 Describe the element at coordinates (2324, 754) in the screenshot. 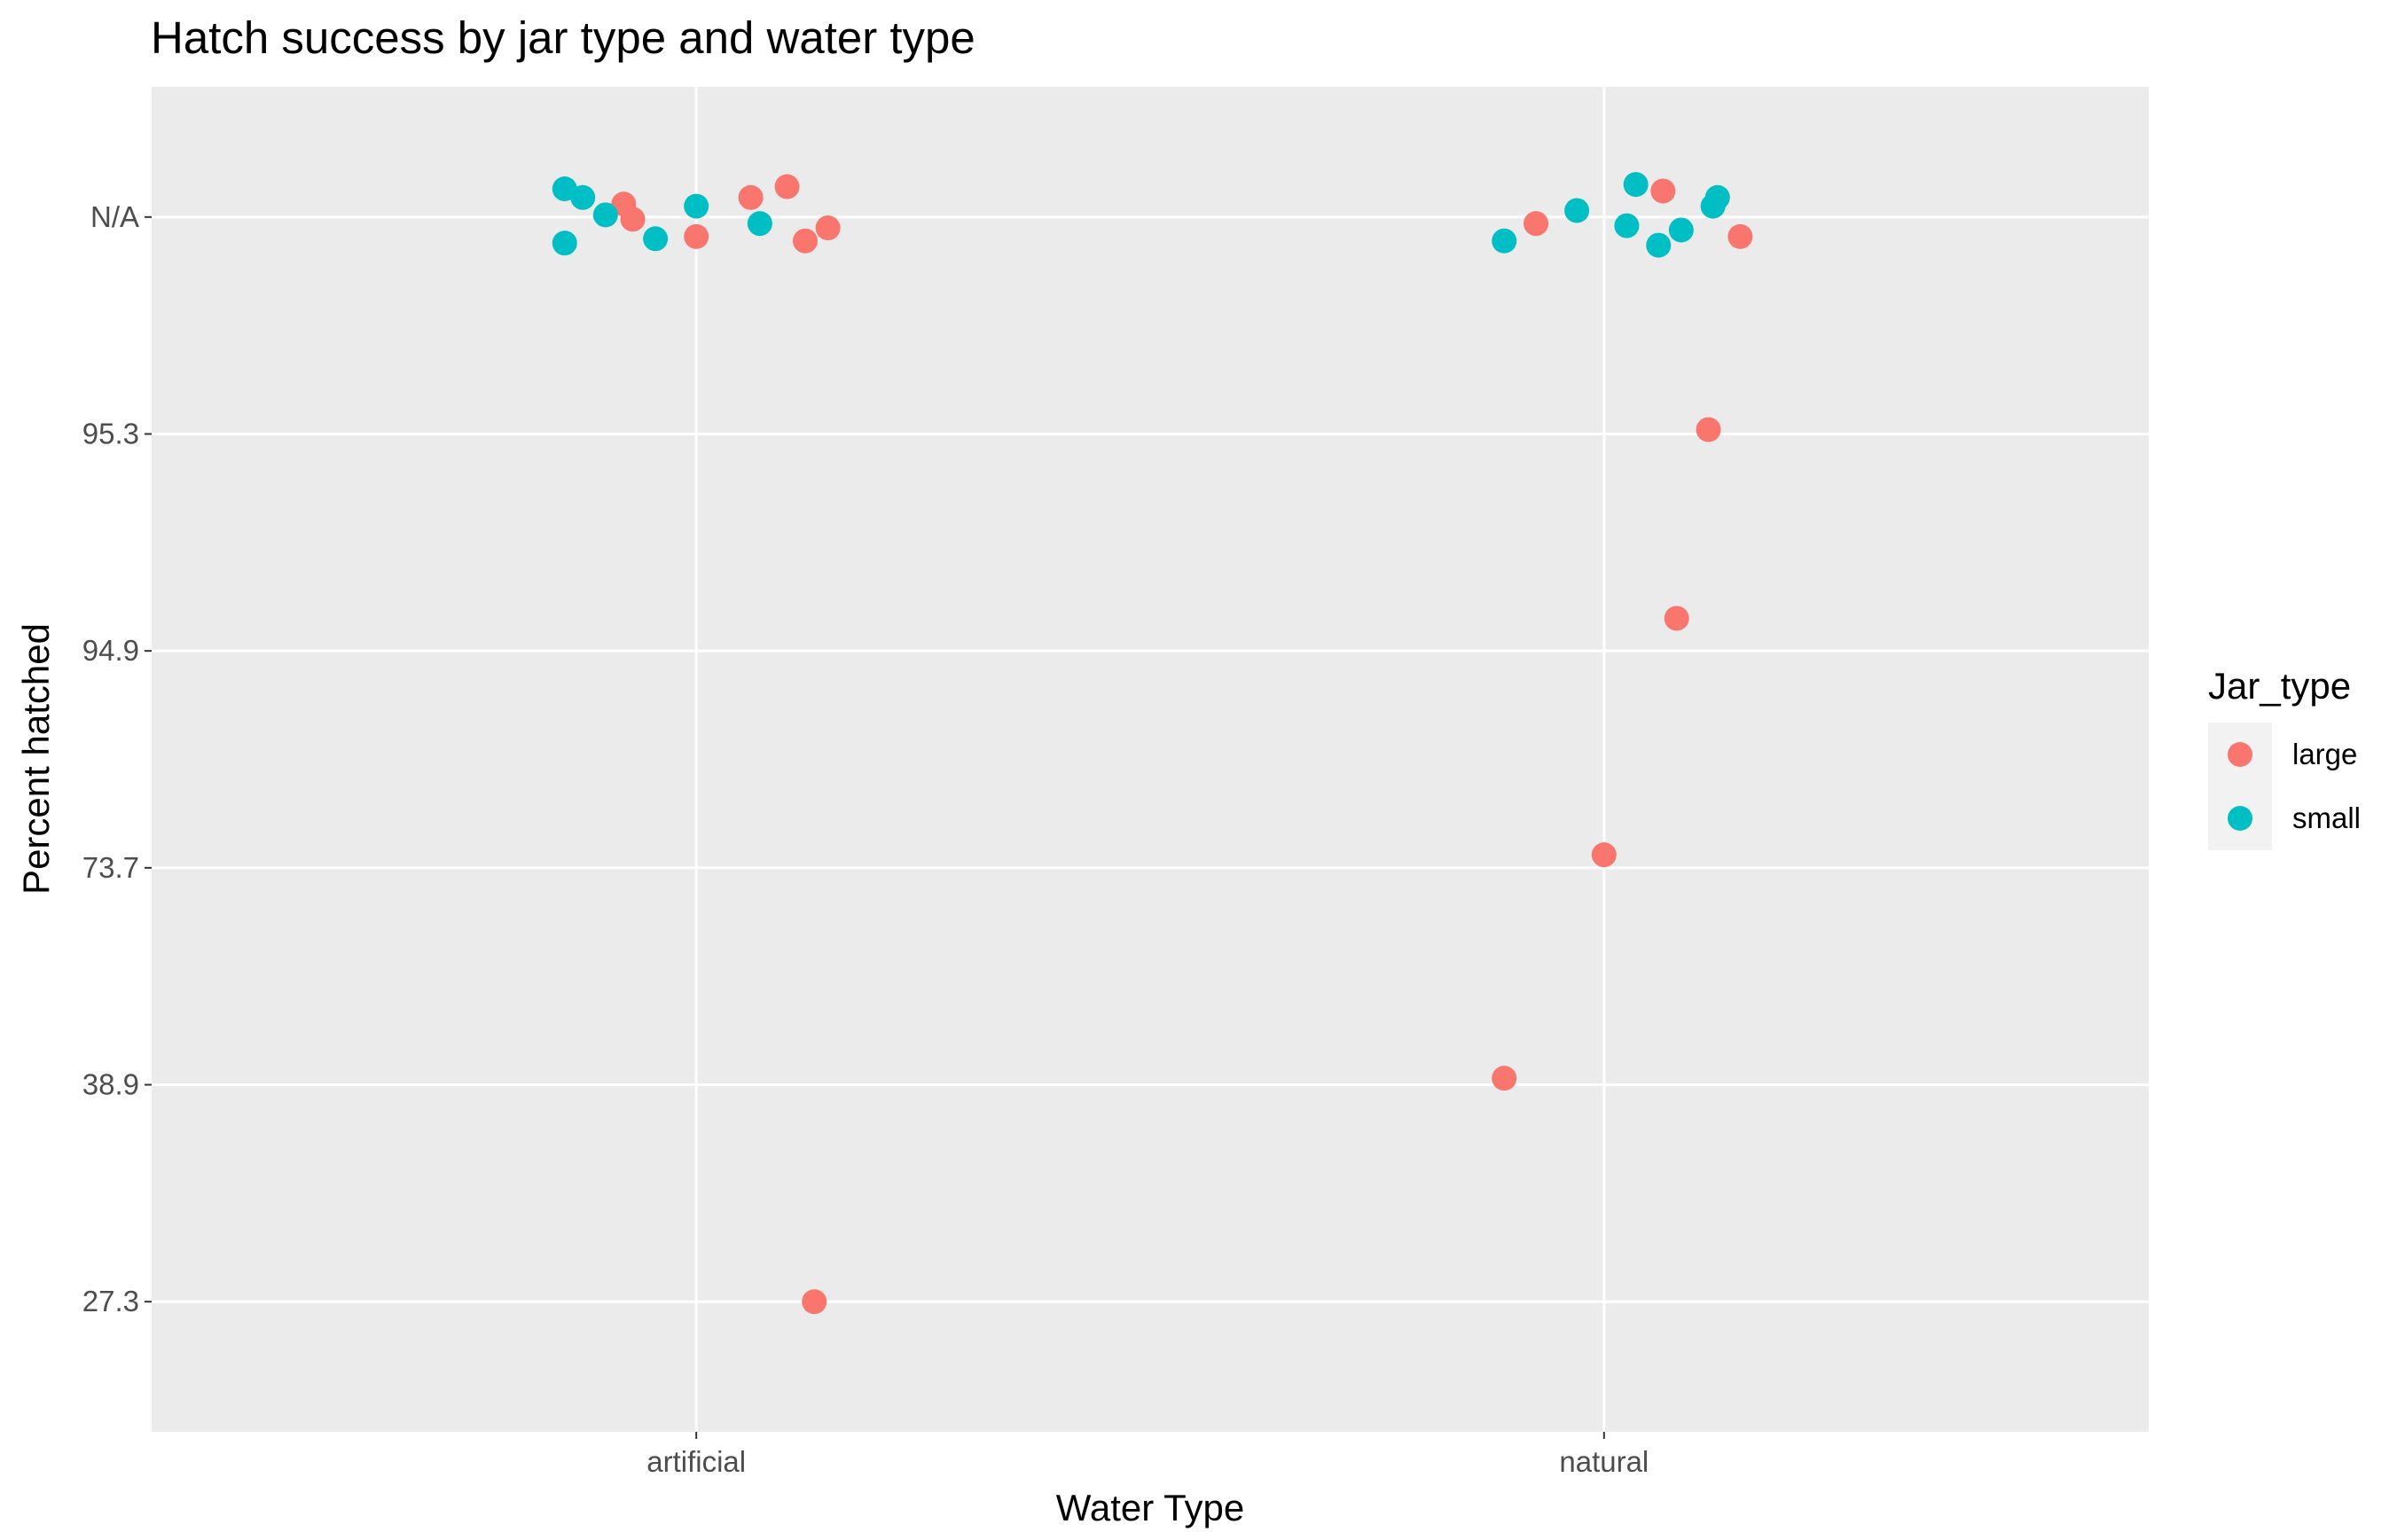

I see `legend-label-large: large` at that location.